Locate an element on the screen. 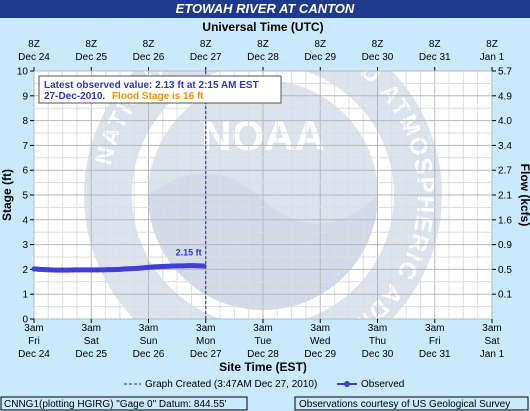  bottom-tick-date: Dec 30 is located at coordinates (378, 354).